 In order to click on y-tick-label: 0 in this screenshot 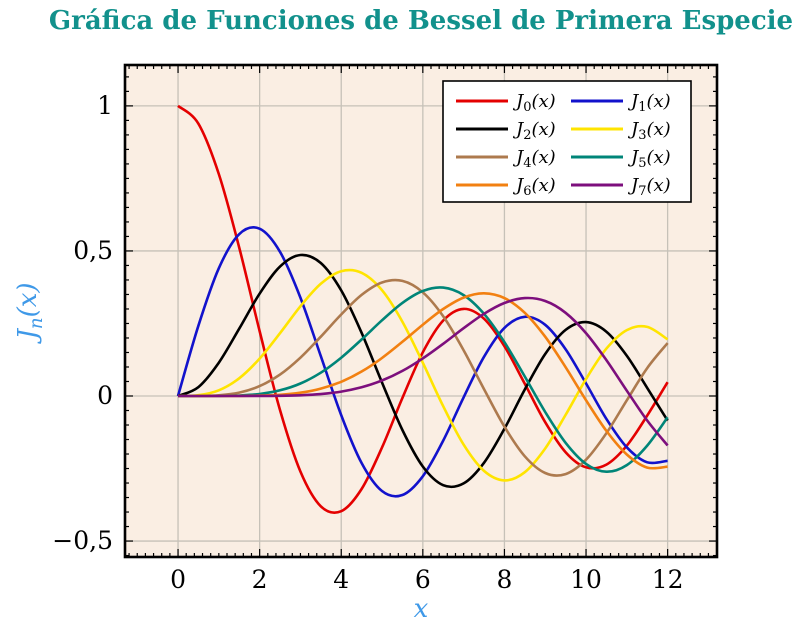, I will do `click(105, 395)`.